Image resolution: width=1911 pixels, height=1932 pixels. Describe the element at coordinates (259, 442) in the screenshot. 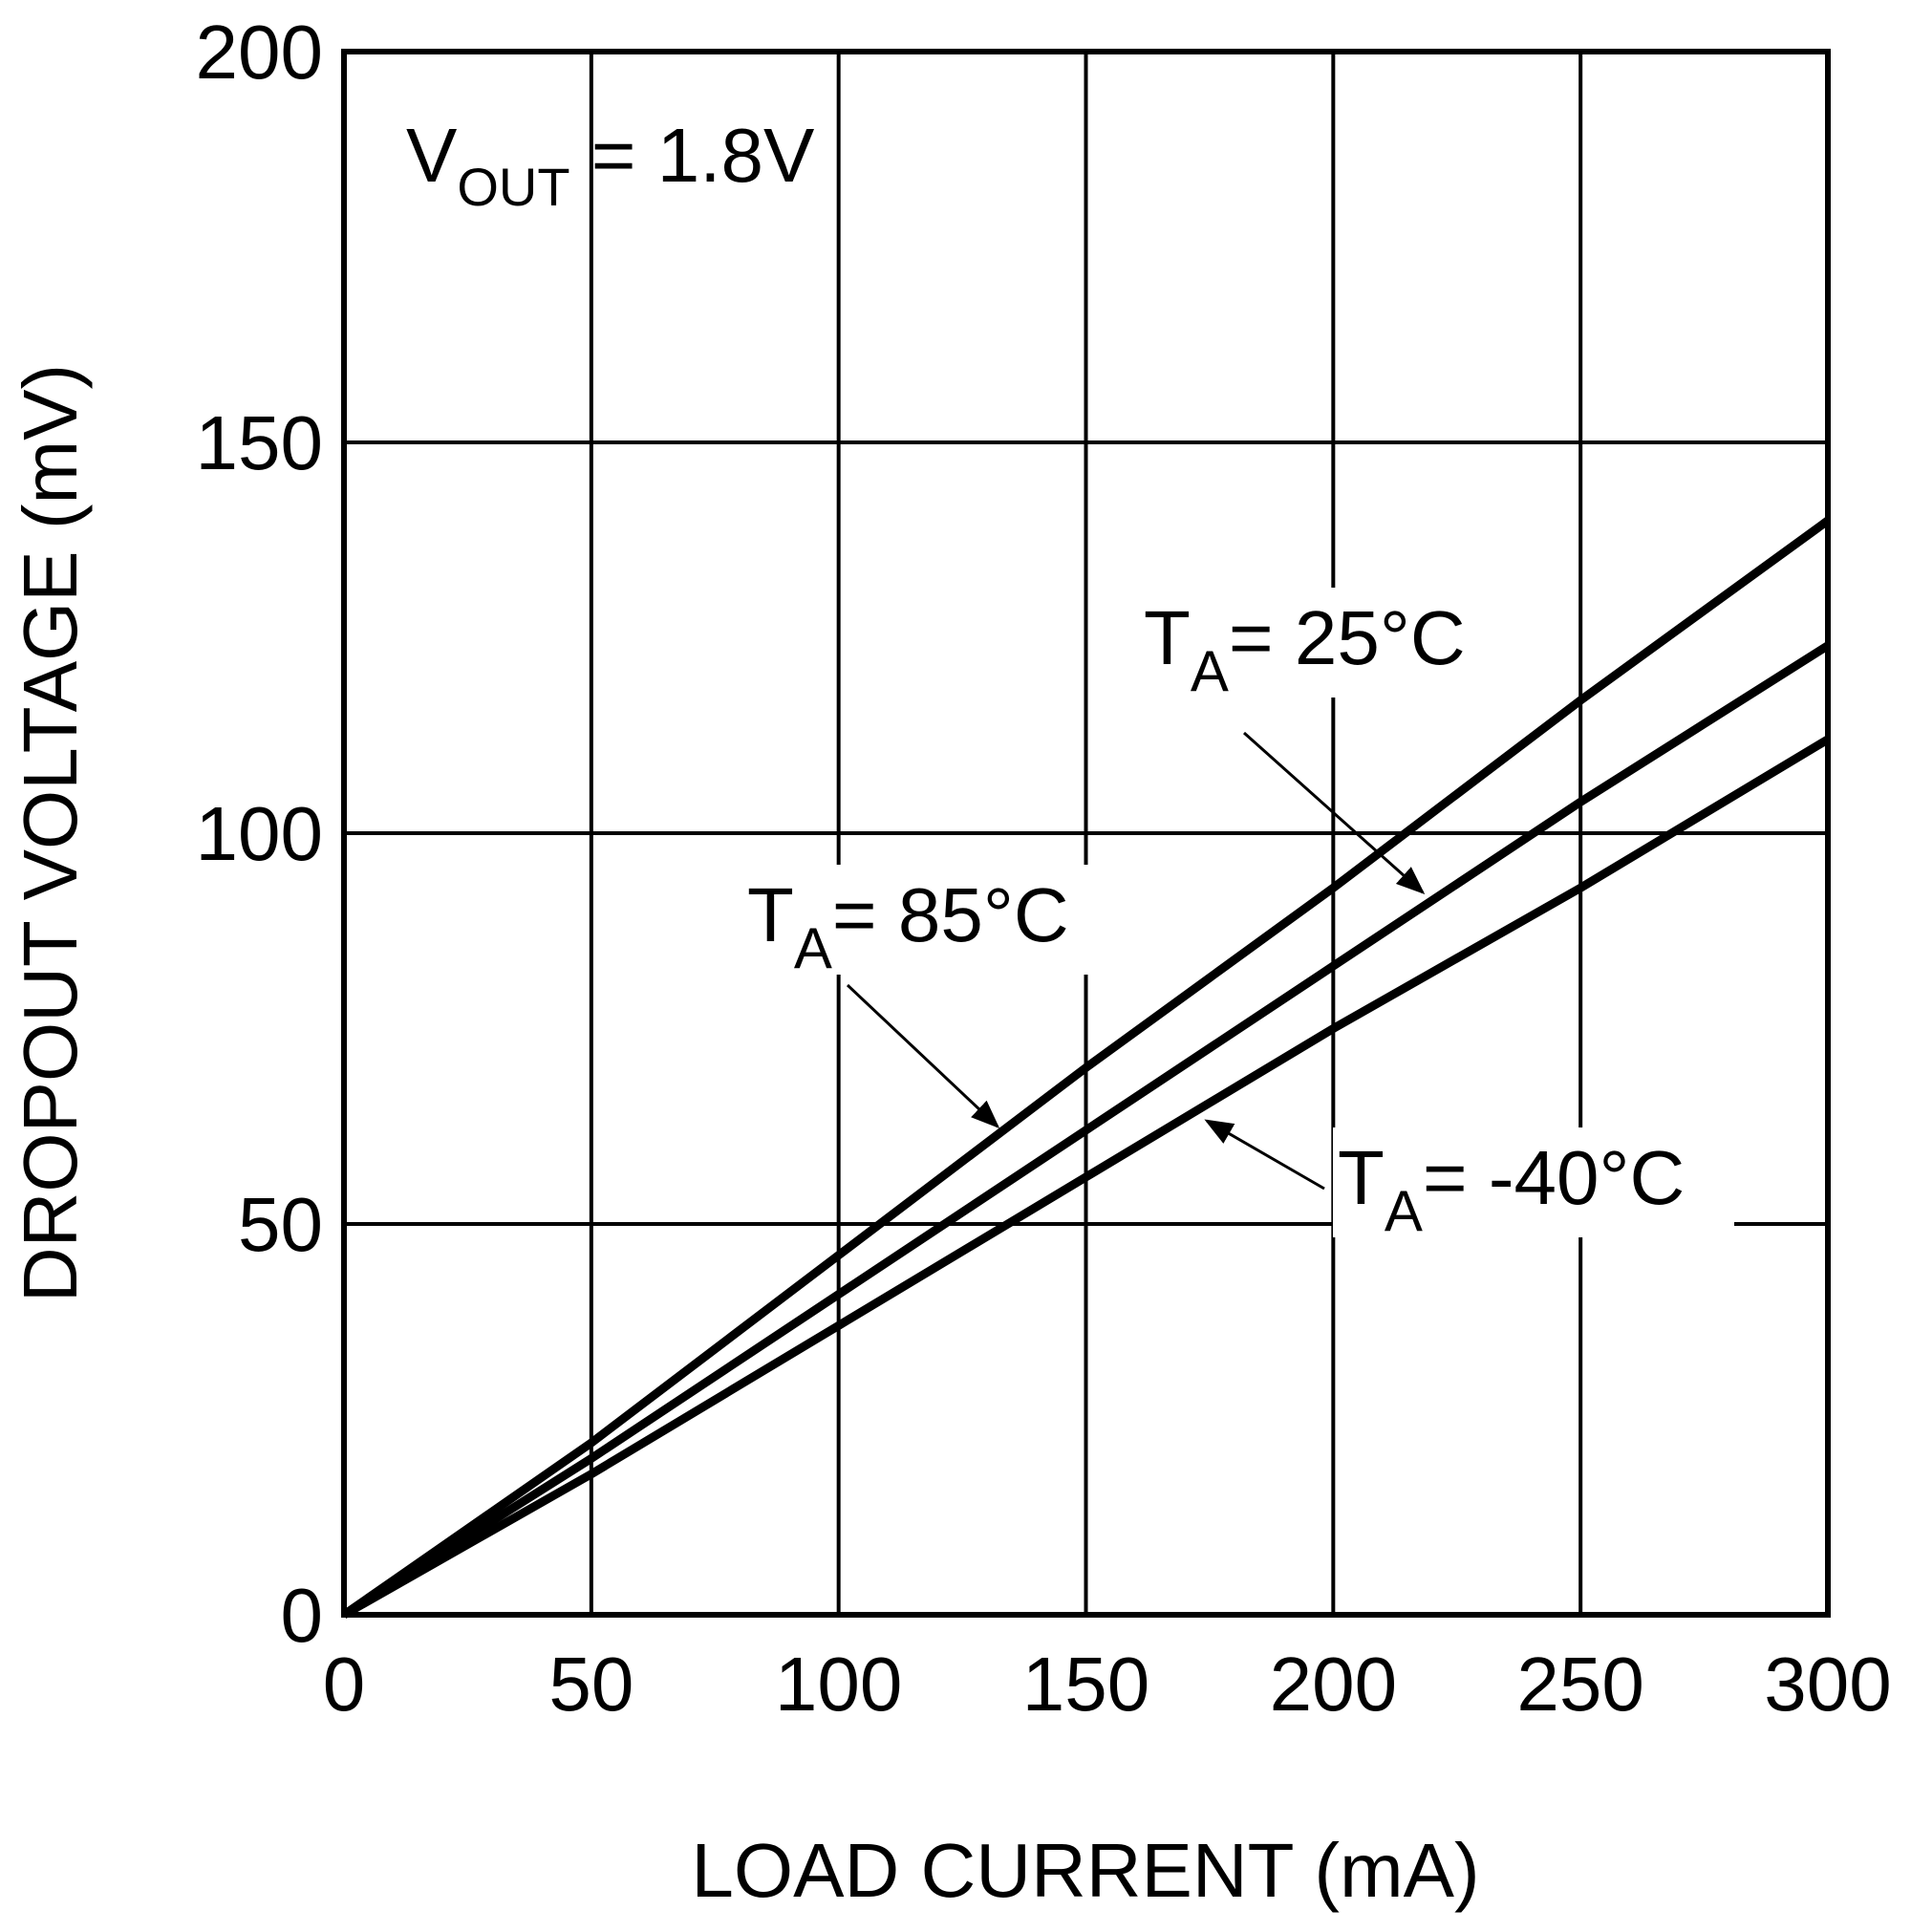

I see `y-tick-label: 150` at that location.